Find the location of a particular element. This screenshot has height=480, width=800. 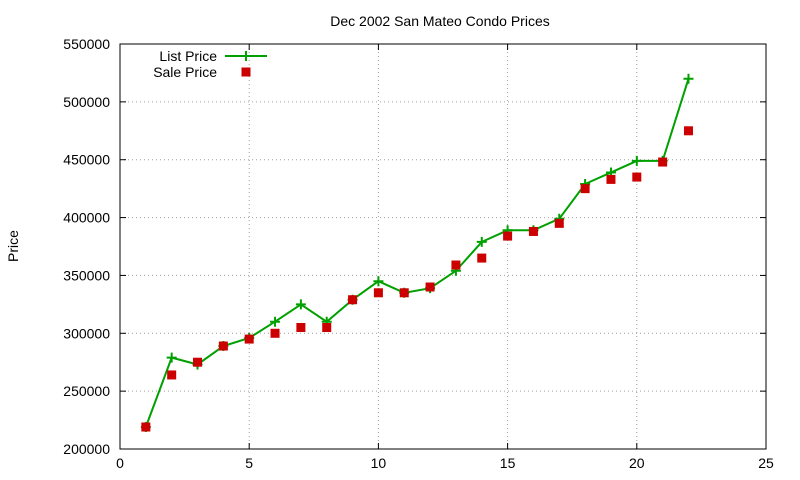

y-axis-label: Price is located at coordinates (13, 246).